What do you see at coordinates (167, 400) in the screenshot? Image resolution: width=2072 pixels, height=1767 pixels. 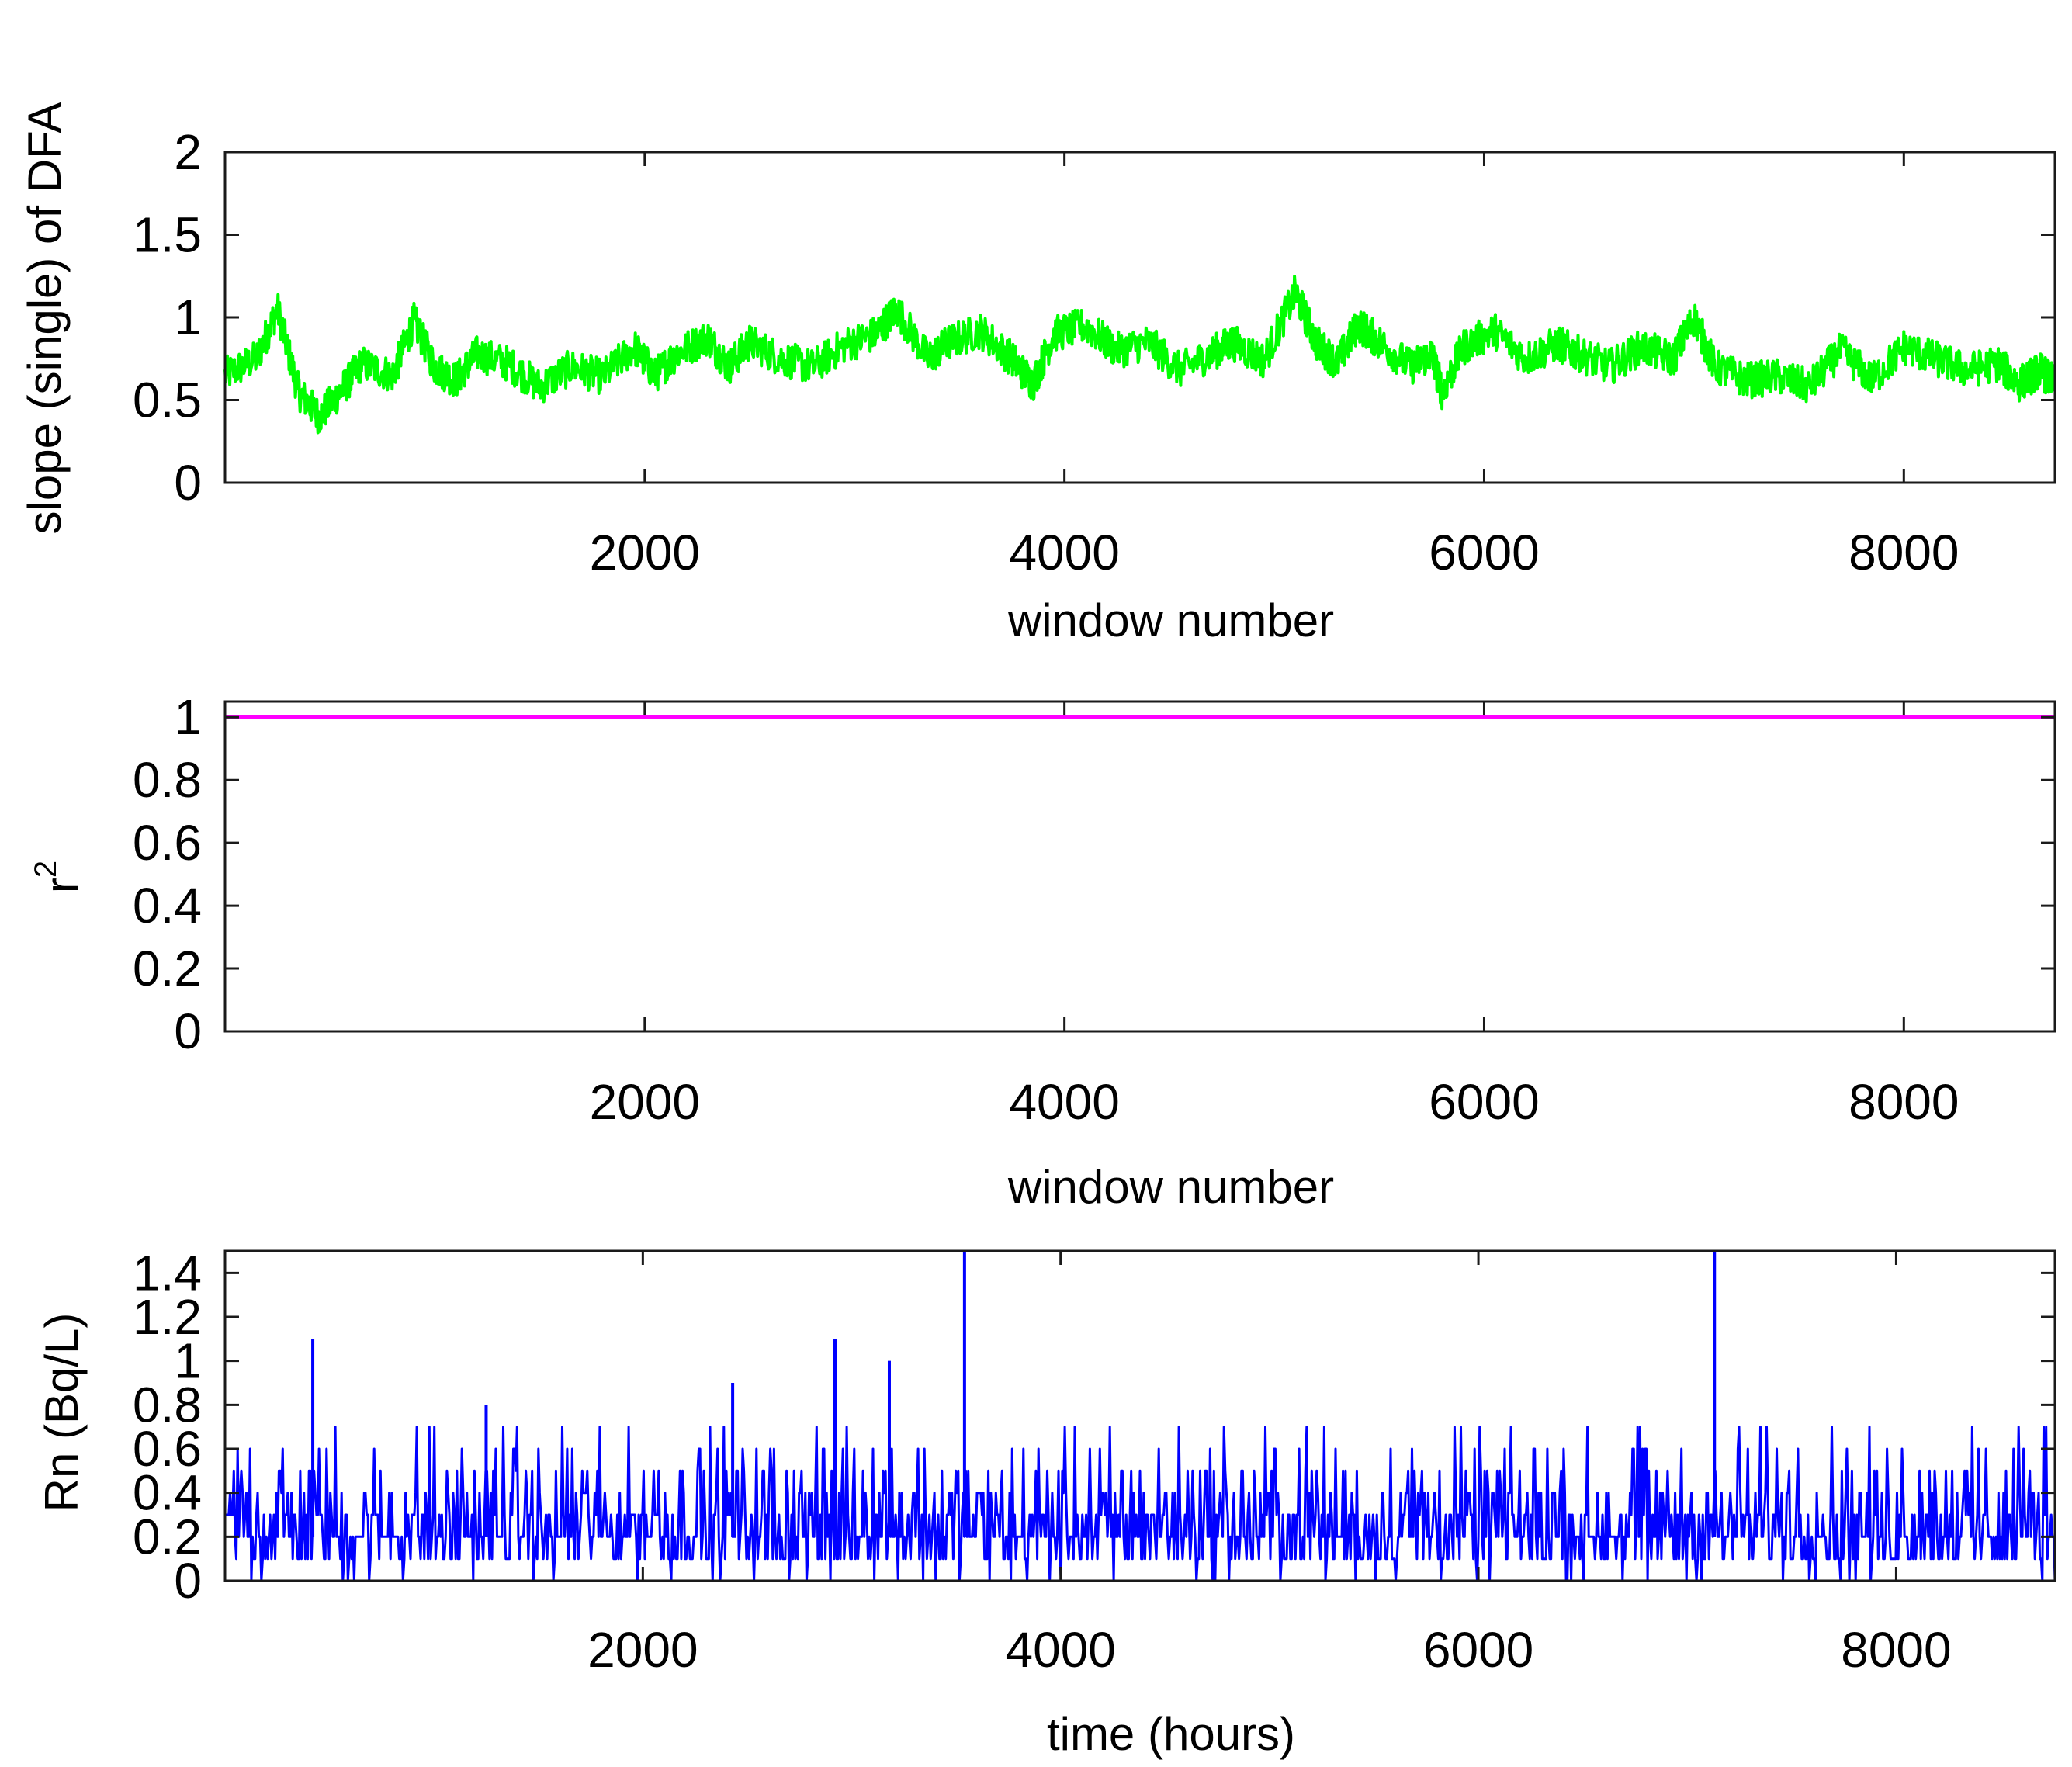 I see `y-tick-label: 0.5` at bounding box center [167, 400].